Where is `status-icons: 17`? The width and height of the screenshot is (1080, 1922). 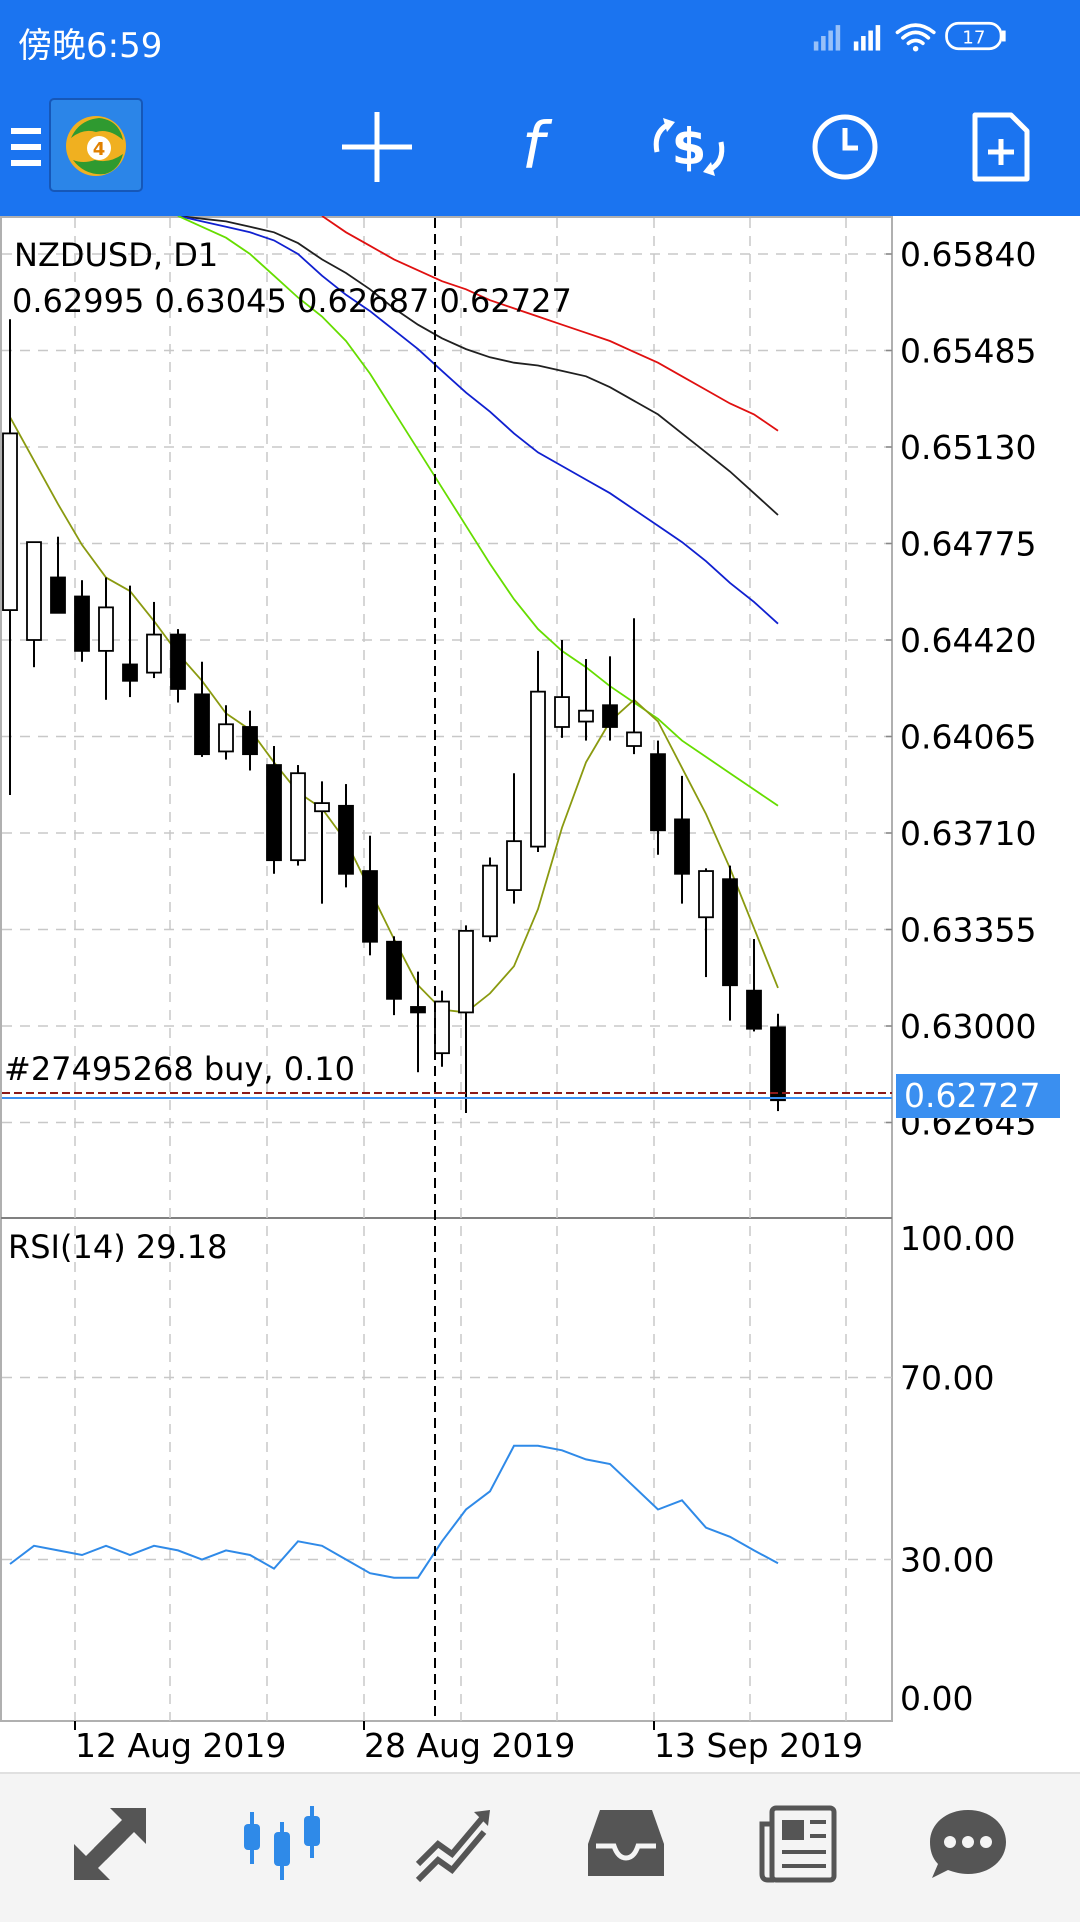 status-icons: 17 is located at coordinates (909, 36).